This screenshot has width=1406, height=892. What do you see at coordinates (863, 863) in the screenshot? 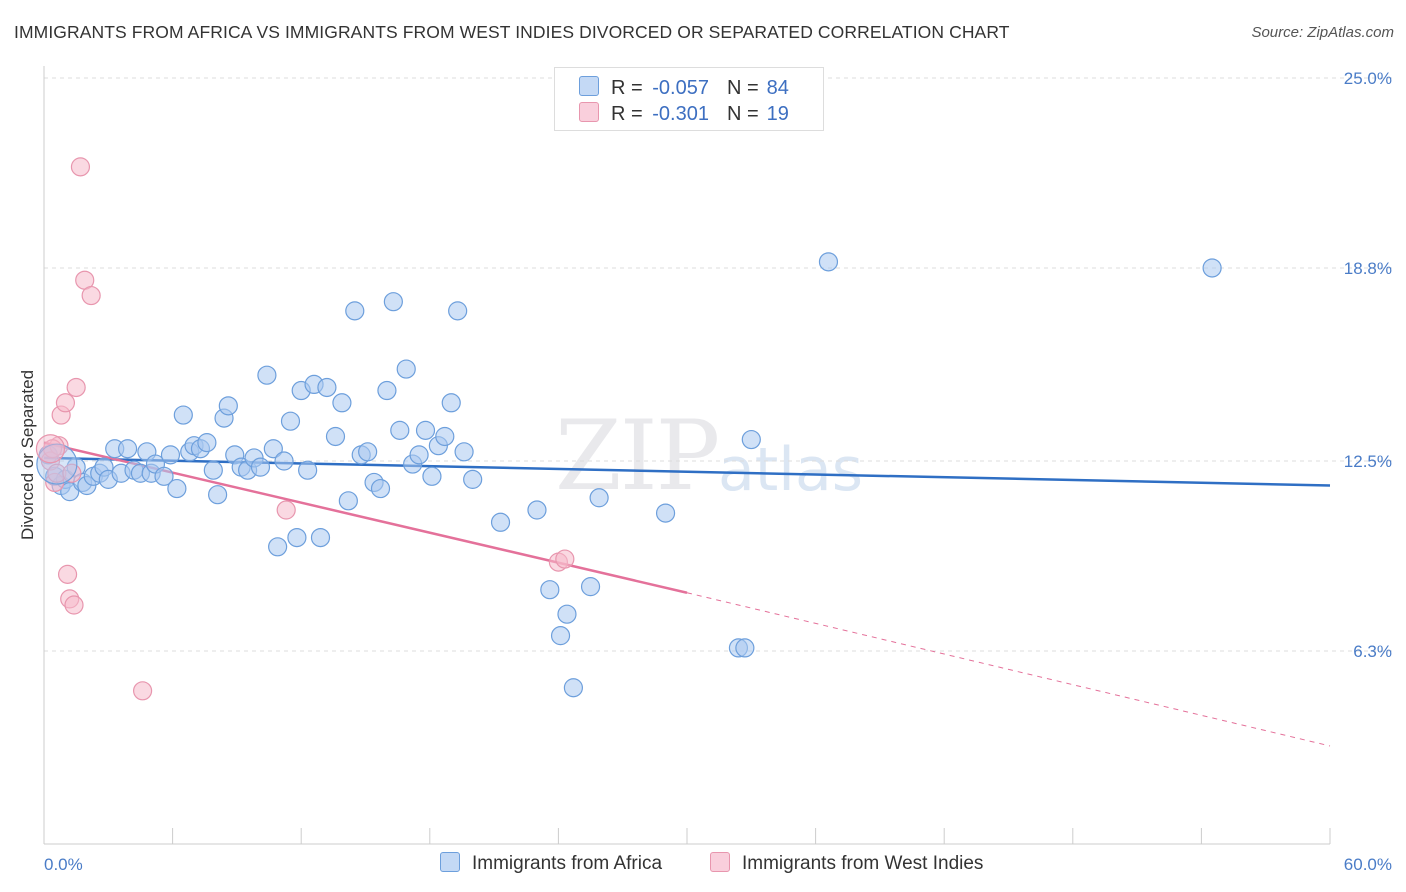
I see `bottom-legend-label-west-indies: Immigrants from West Indies` at bounding box center [863, 863].